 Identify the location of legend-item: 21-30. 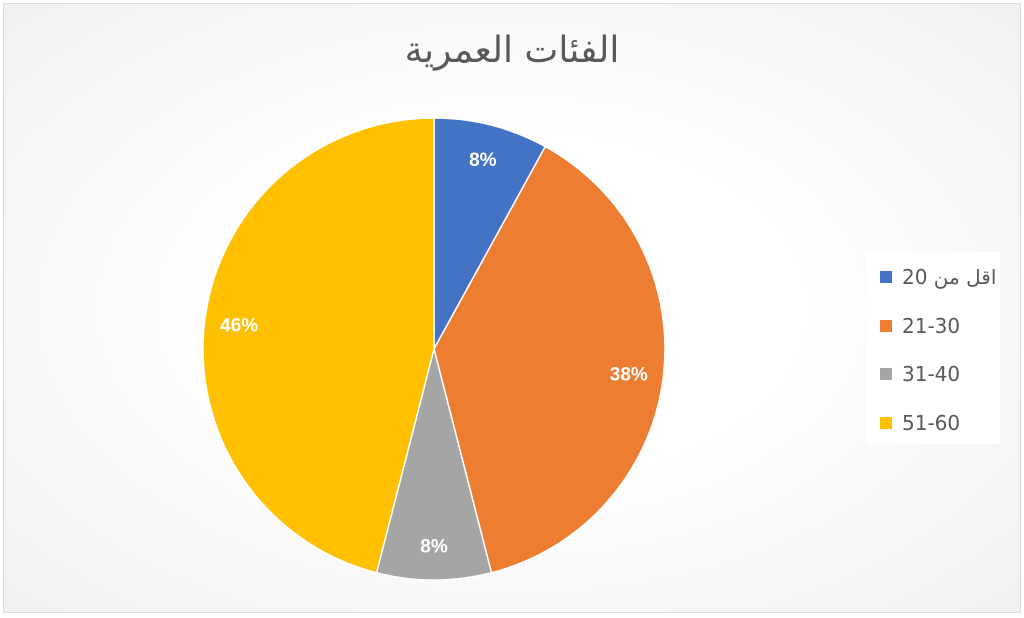
(920, 326).